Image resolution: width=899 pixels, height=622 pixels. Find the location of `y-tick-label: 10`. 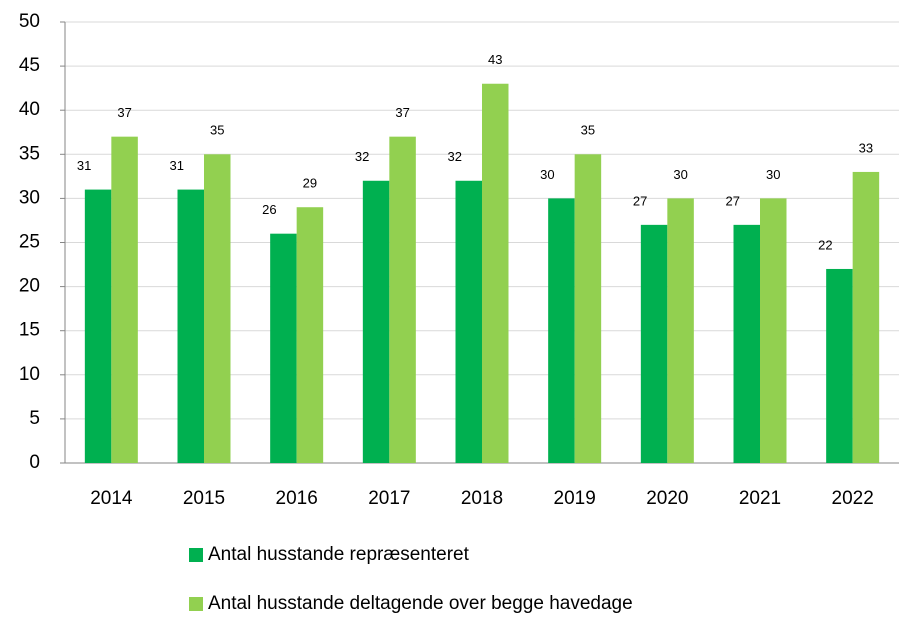

y-tick-label: 10 is located at coordinates (29, 374).